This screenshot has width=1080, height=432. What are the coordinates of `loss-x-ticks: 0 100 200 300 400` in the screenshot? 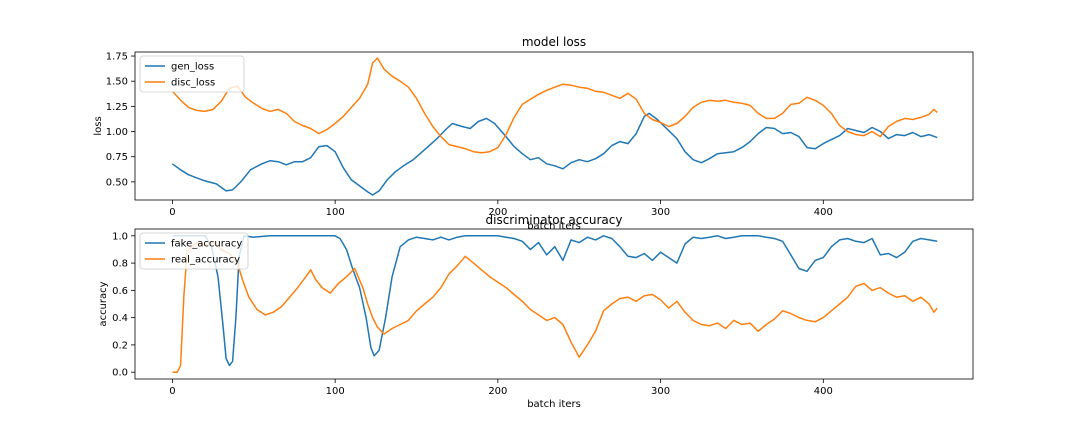 It's located at (501, 209).